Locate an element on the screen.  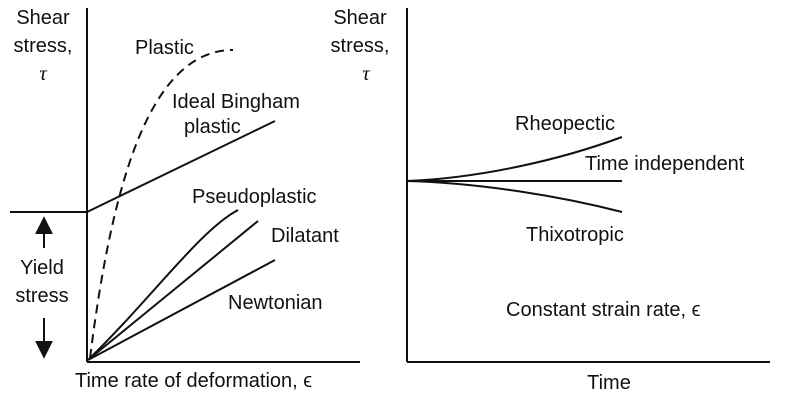
dilatant-label: Dilatant is located at coordinates (305, 236).